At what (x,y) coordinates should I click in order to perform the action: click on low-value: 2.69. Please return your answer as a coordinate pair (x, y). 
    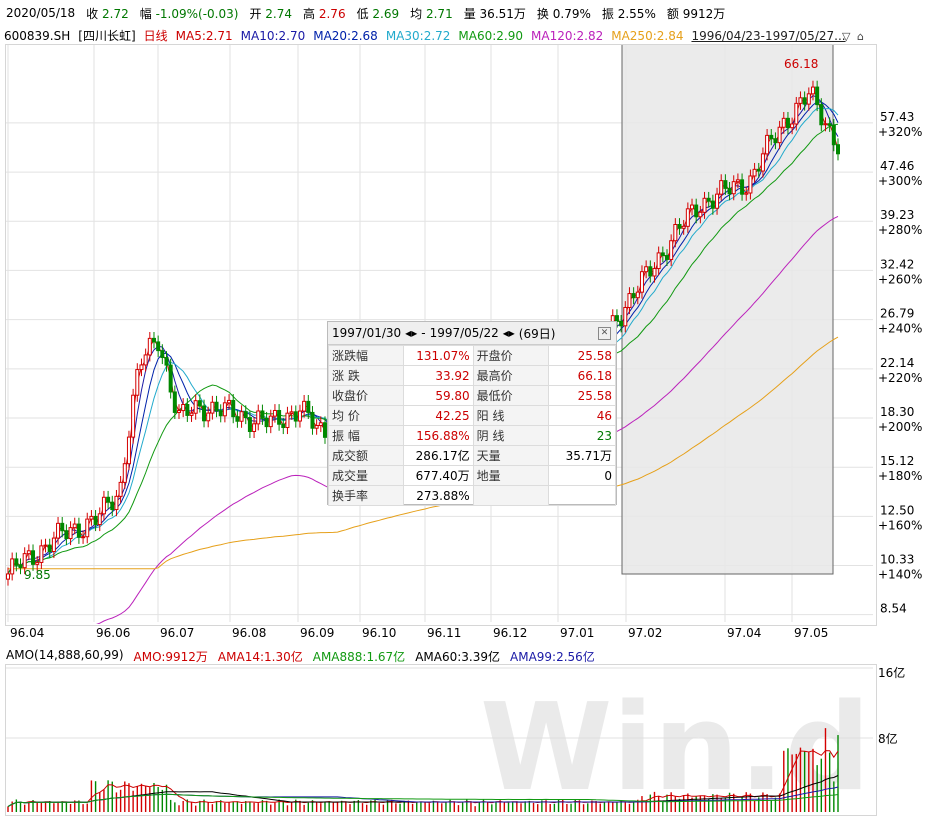
    Looking at the image, I should click on (386, 13).